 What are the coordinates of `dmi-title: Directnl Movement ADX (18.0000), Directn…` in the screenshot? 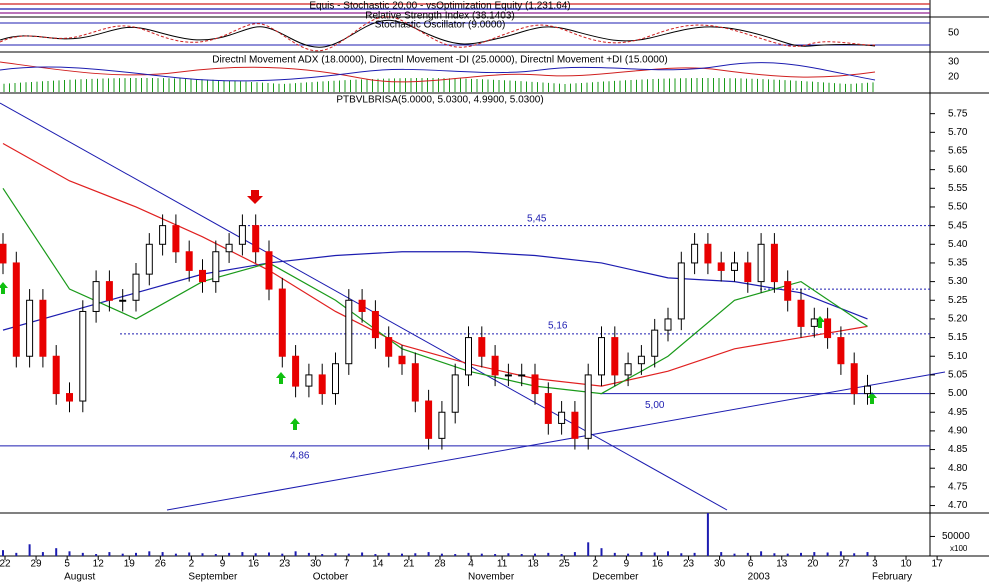 It's located at (439, 60).